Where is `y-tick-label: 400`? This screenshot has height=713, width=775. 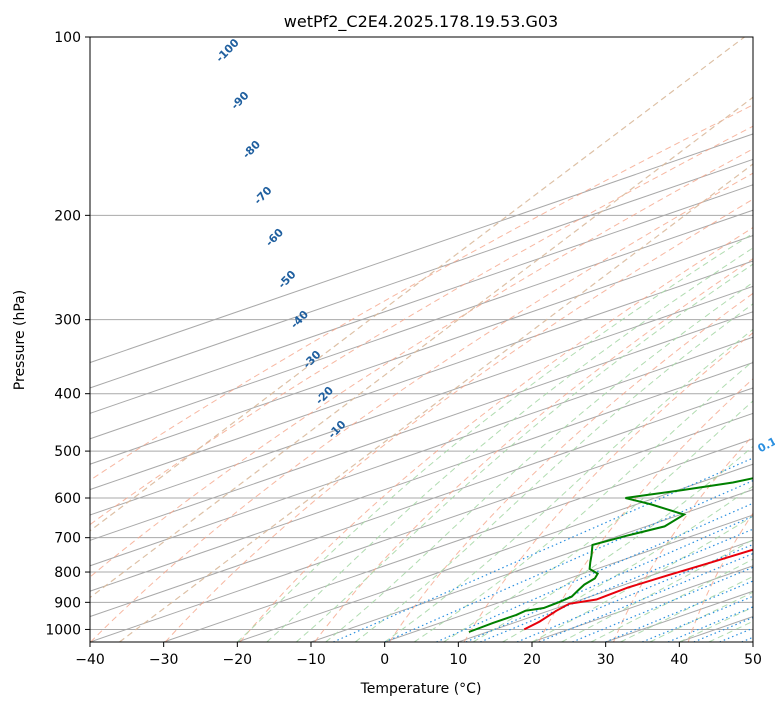 y-tick-label: 400 is located at coordinates (67, 395).